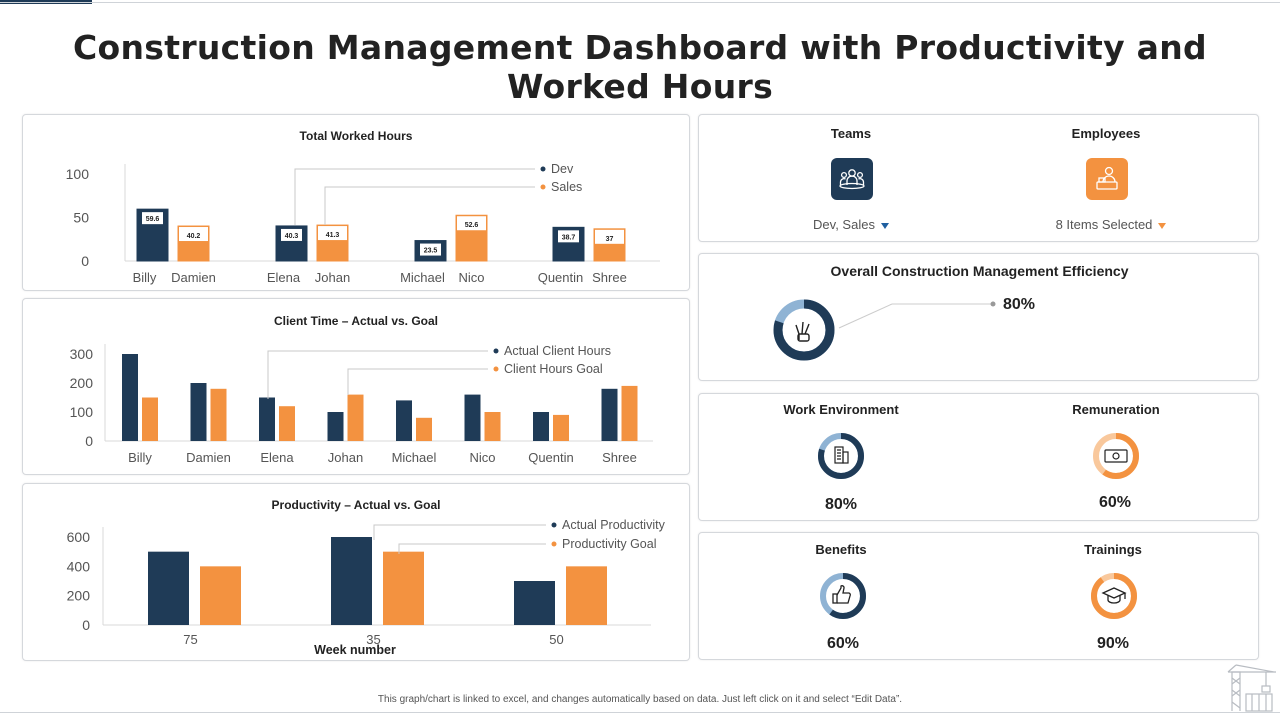 The height and width of the screenshot is (720, 1280). I want to click on crane-logo-icon, so click(1251, 688).